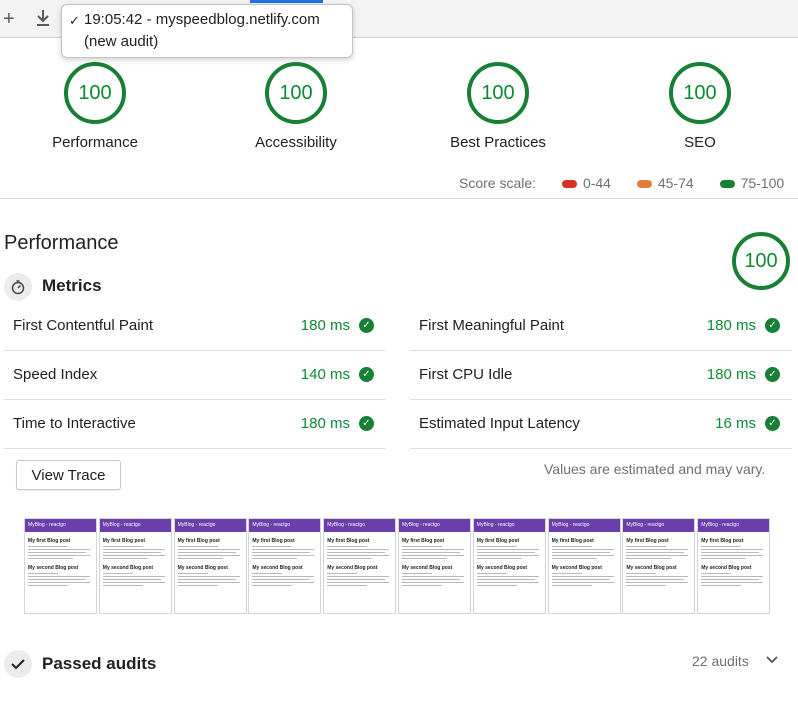 The width and height of the screenshot is (798, 703). Describe the element at coordinates (74, 423) in the screenshot. I see `metric-name: Time to Interactive` at that location.